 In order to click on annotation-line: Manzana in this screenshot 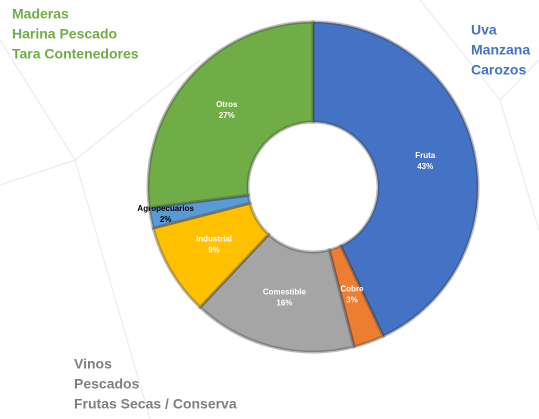, I will do `click(500, 50)`.